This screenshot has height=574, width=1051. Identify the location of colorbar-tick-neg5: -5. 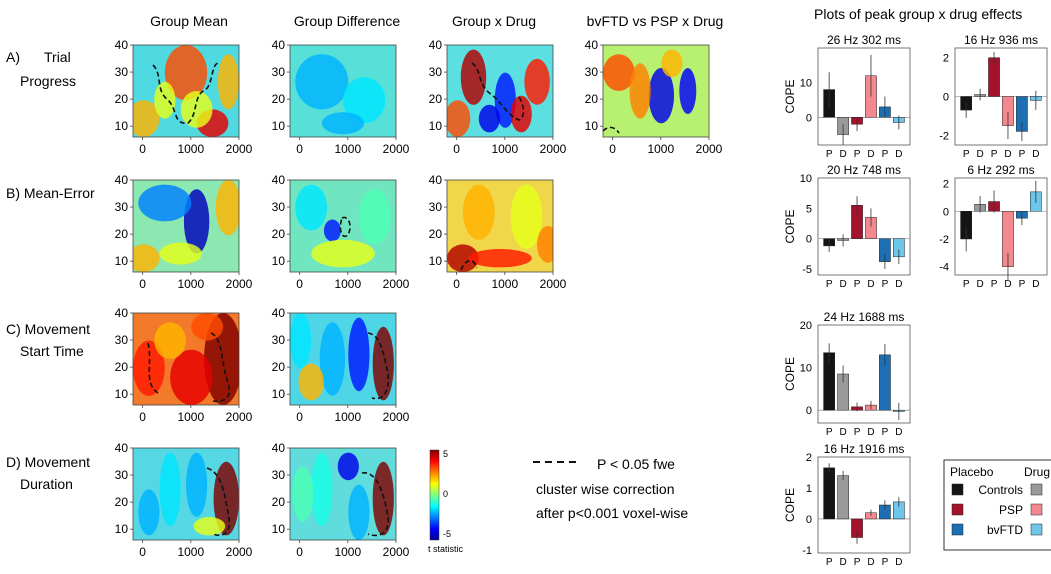
(447, 534).